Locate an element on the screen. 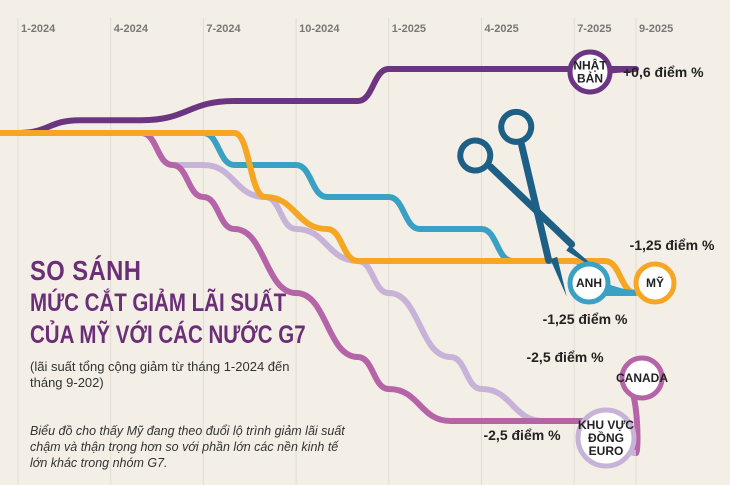  series-change-label: +0,6 điểm % is located at coordinates (663, 72).